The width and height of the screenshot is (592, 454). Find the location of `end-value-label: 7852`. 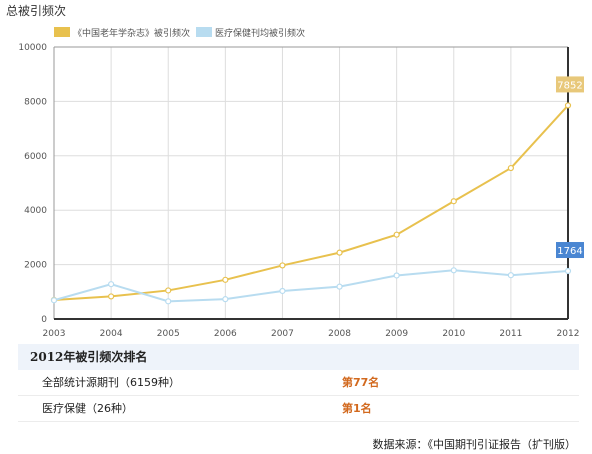

end-value-label: 7852 is located at coordinates (569, 85).